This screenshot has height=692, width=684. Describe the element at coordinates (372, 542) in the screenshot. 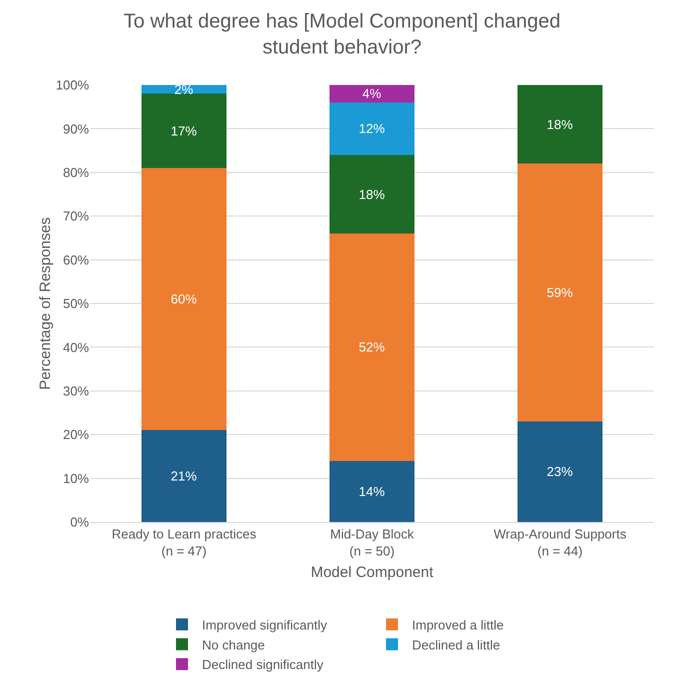

I see `x-tick-label: Mid-Day Block (n = 50)` at that location.